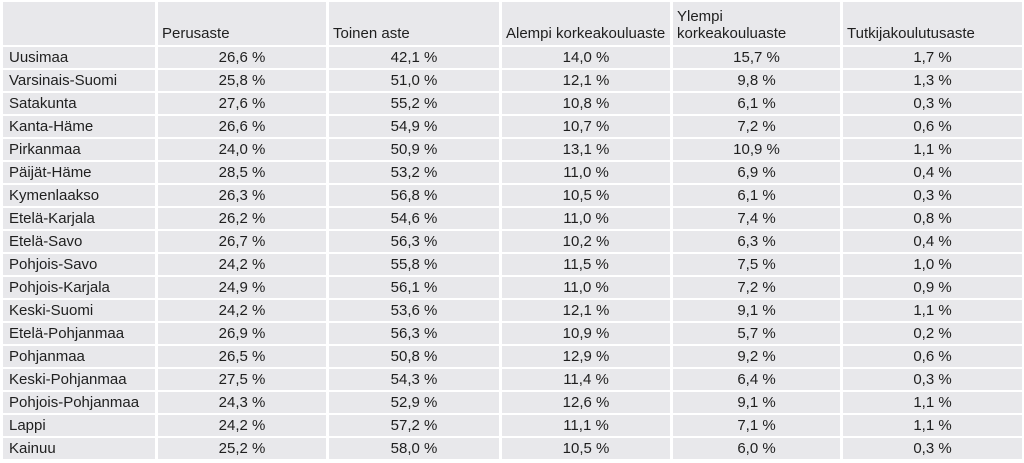 The height and width of the screenshot is (463, 1024). Describe the element at coordinates (79, 356) in the screenshot. I see `region-name-cell: Pohjanmaa` at that location.